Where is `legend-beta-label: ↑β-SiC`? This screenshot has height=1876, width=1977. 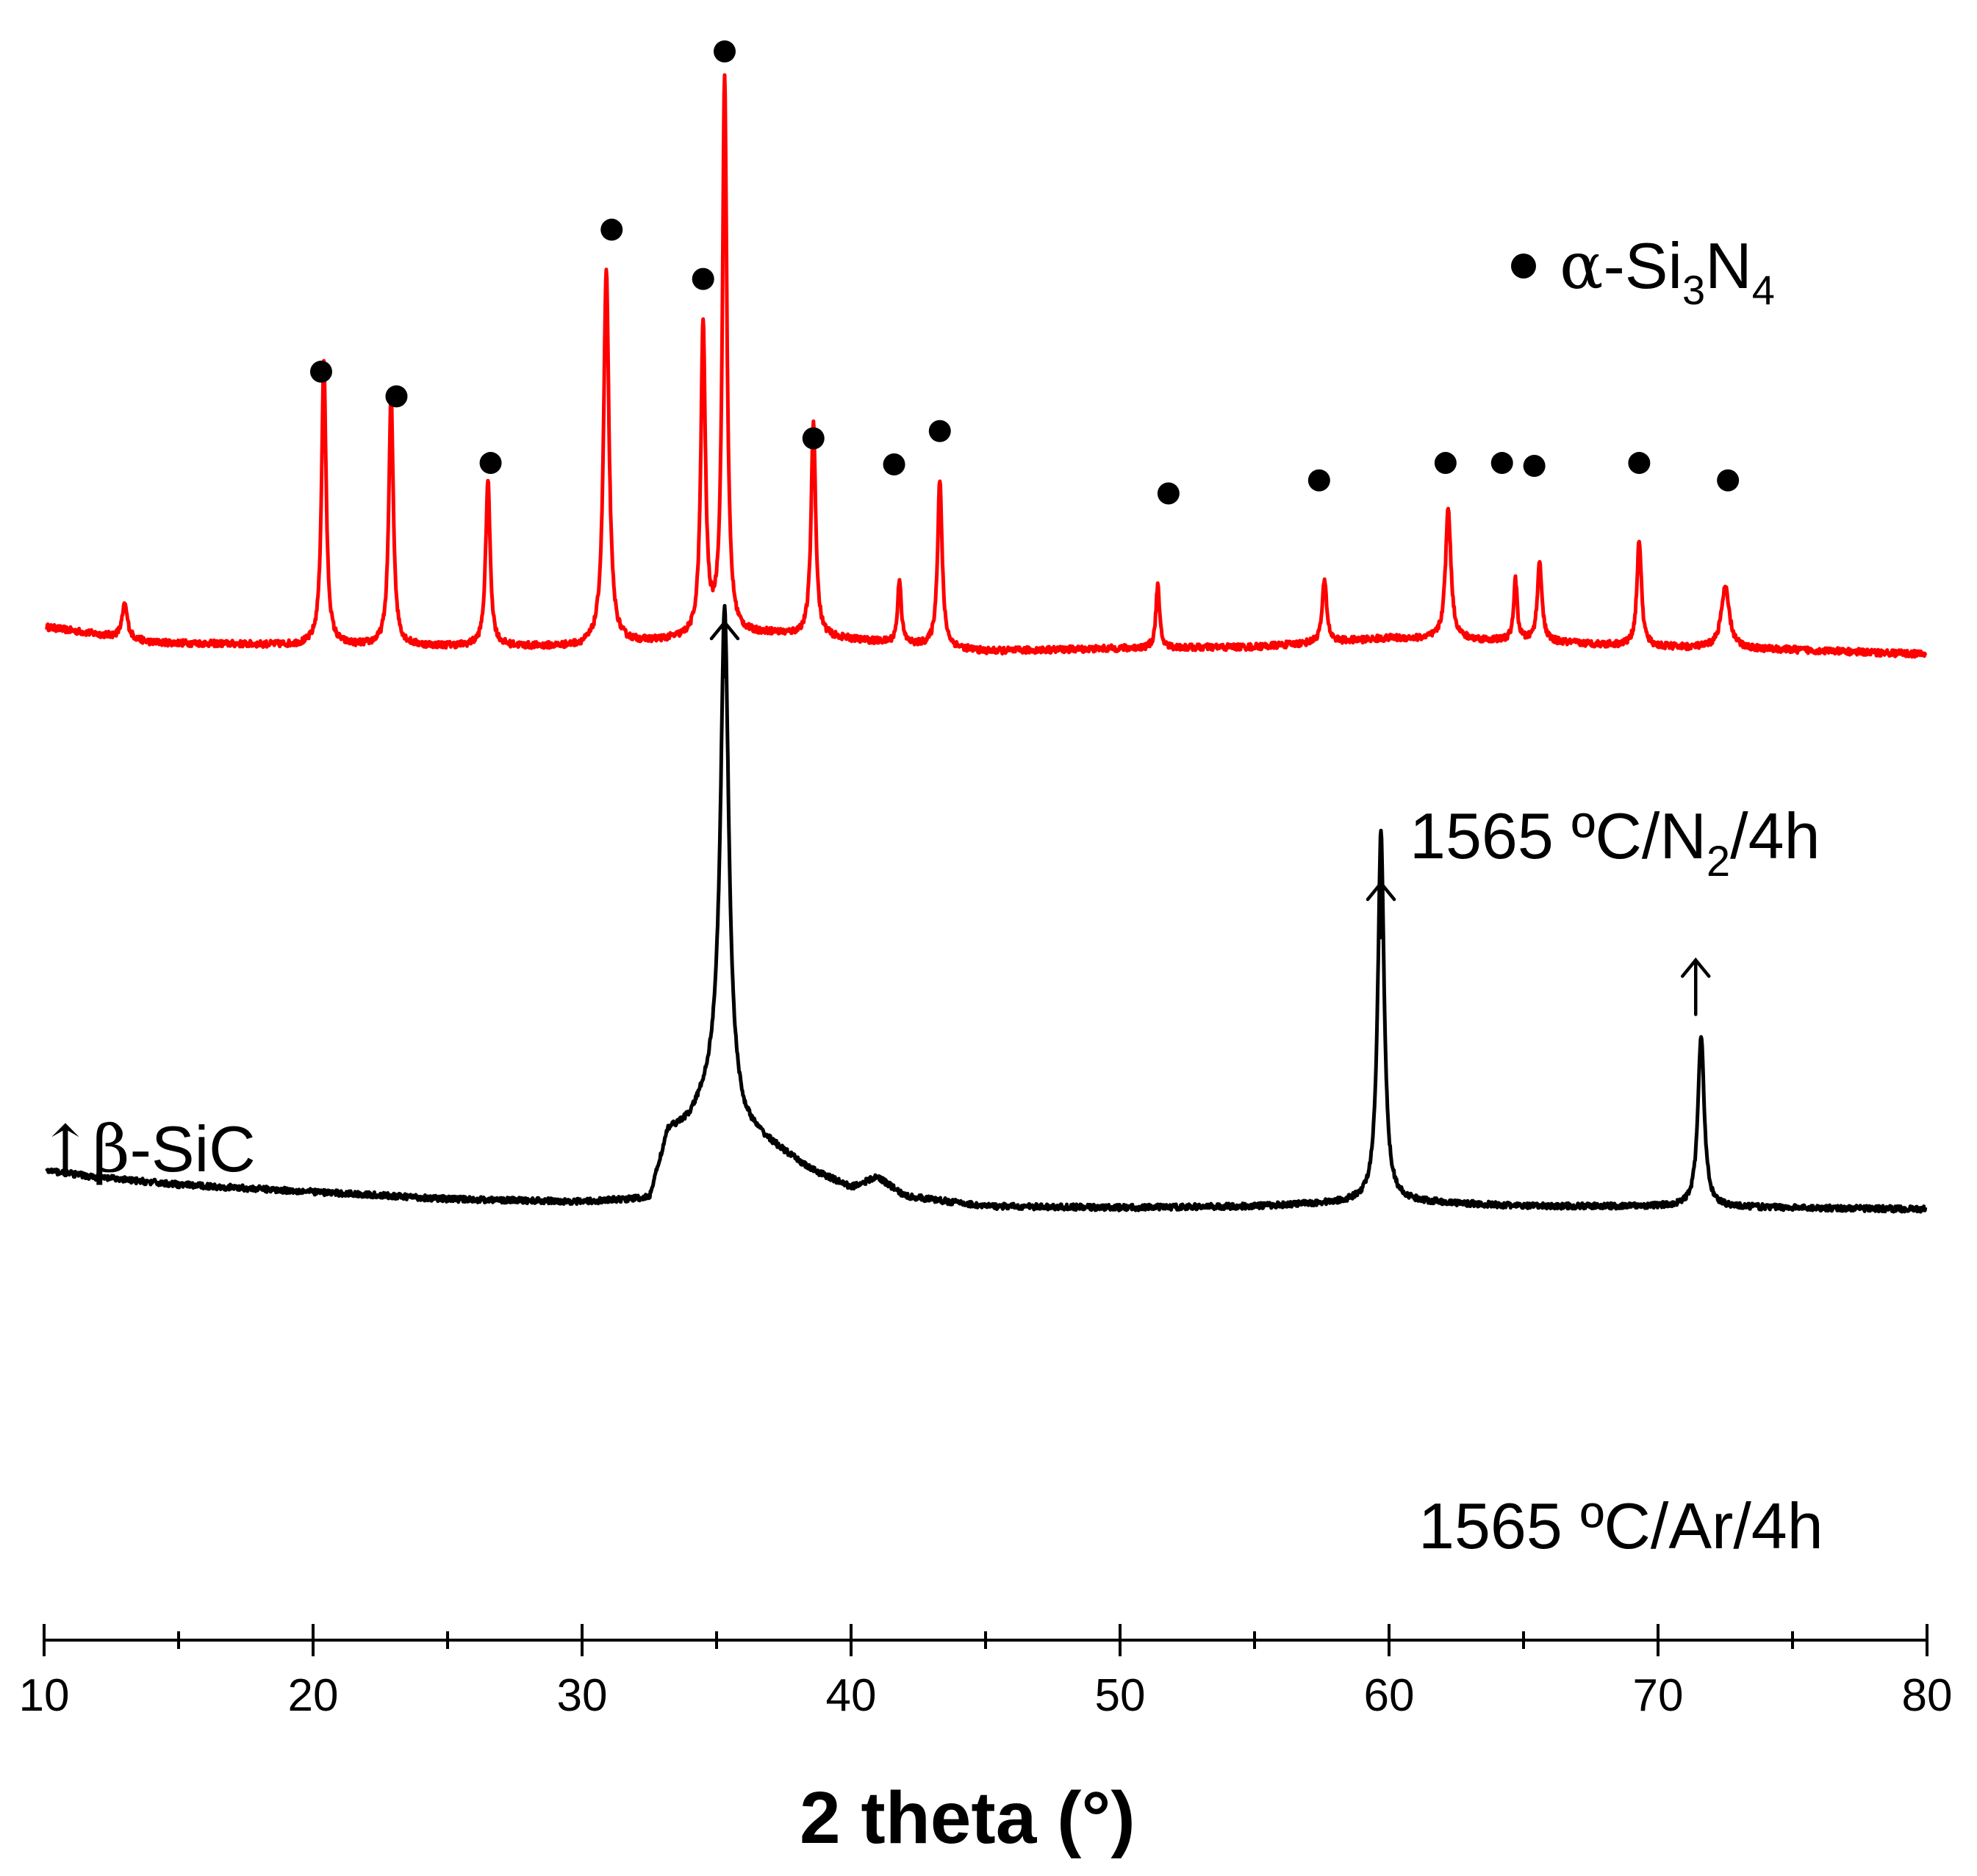
legend-beta-label: ↑β-SiC is located at coordinates (147, 1149).